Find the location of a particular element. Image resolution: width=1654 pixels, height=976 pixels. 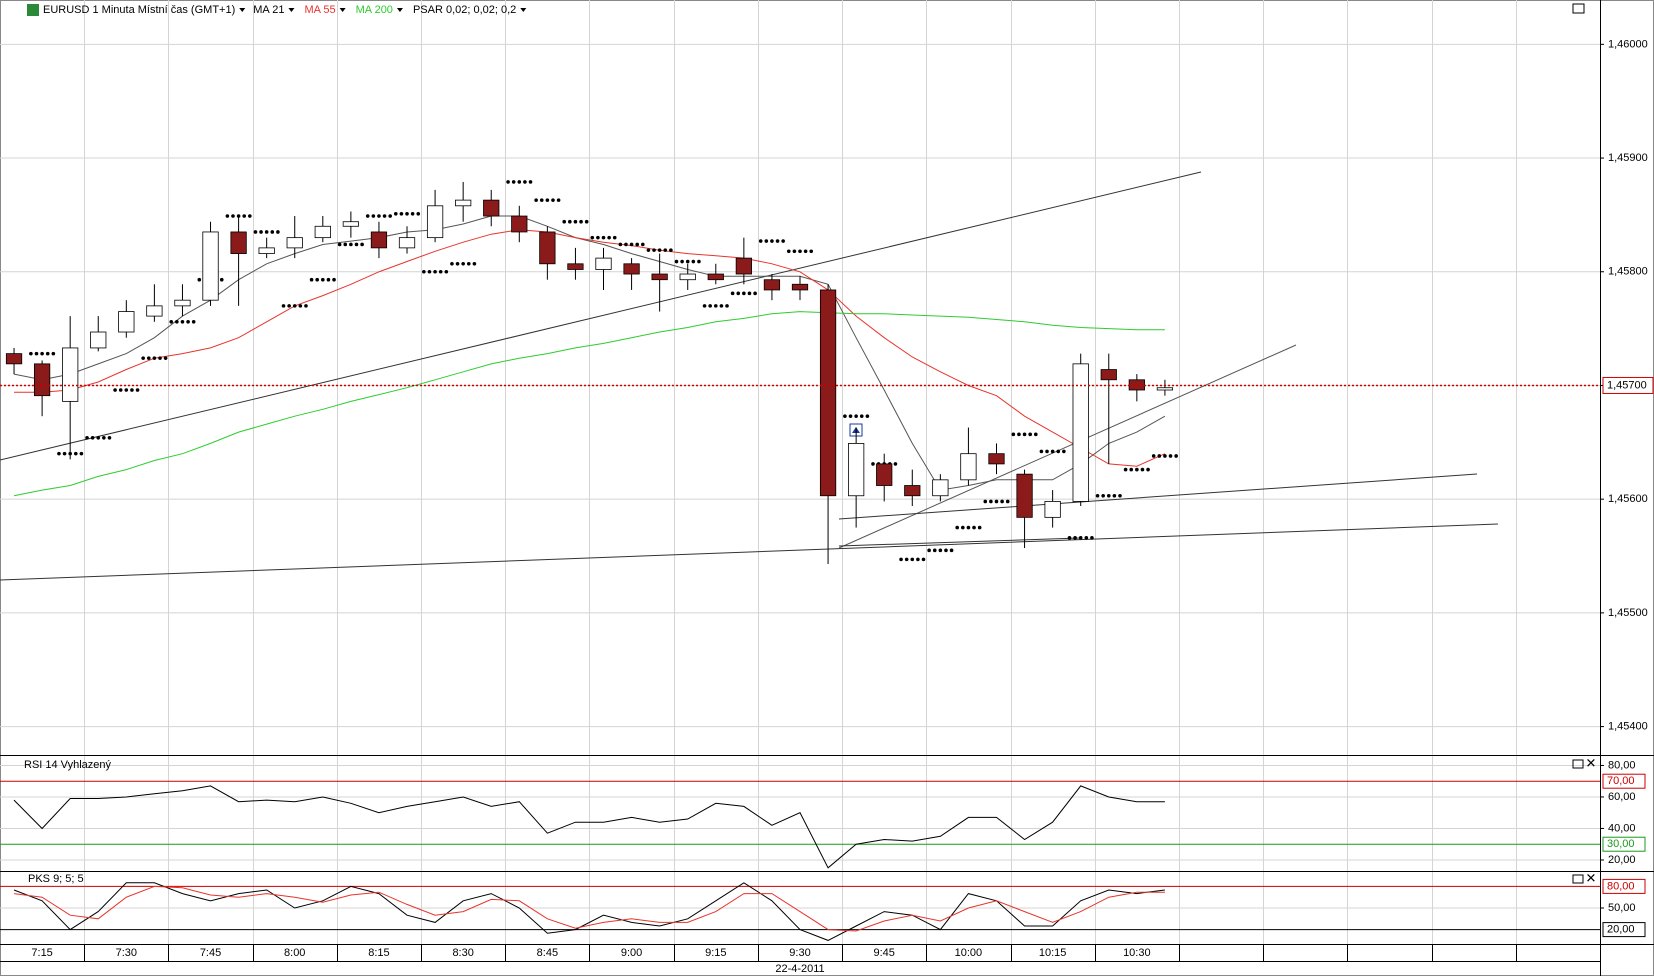

x-tick-label: 9:30 is located at coordinates (799, 953).